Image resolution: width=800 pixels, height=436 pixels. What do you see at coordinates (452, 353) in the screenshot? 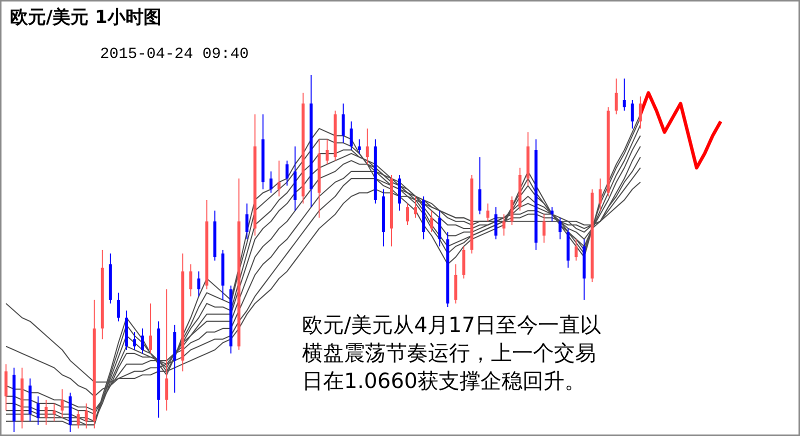
I see `annotation: 欧元/美元从4月17日至今一直以横盘震荡节奏运行，上一个交易日在1.0660获支撑企稳回升。` at bounding box center [452, 353].